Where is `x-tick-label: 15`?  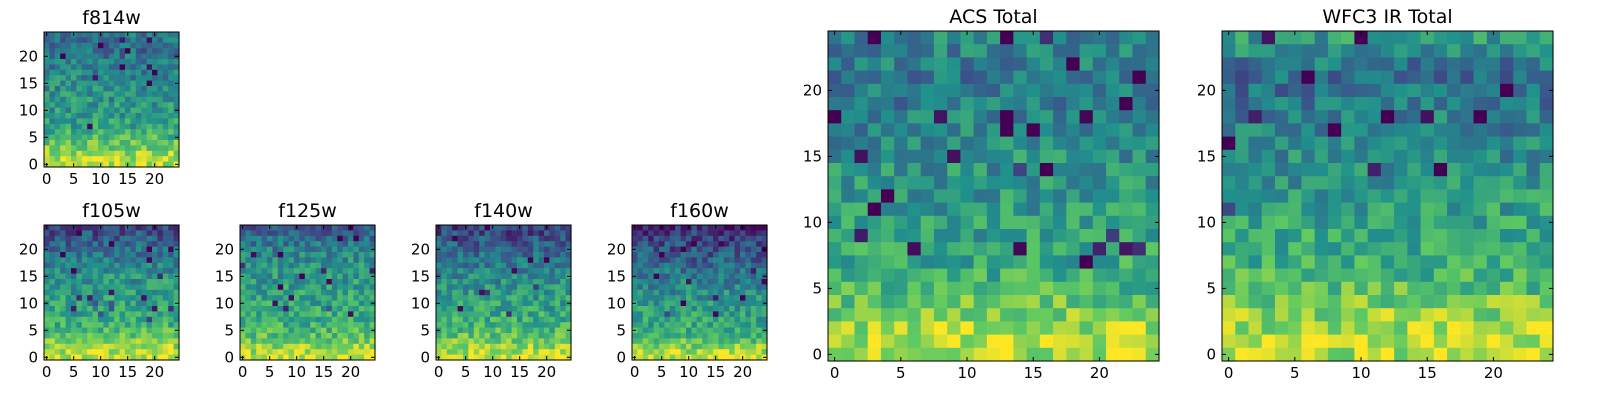
x-tick-label: 15 is located at coordinates (323, 372).